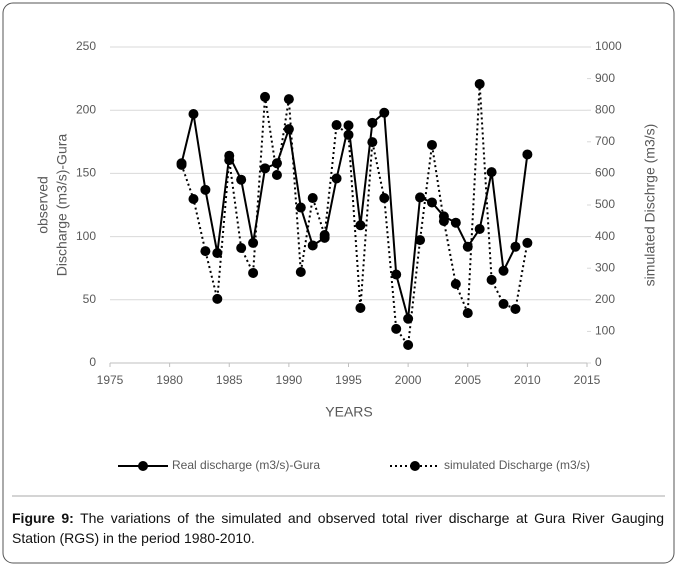 Image resolution: width=677 pixels, height=567 pixels. What do you see at coordinates (598, 362) in the screenshot?
I see `y2-tick-label: 0` at bounding box center [598, 362].